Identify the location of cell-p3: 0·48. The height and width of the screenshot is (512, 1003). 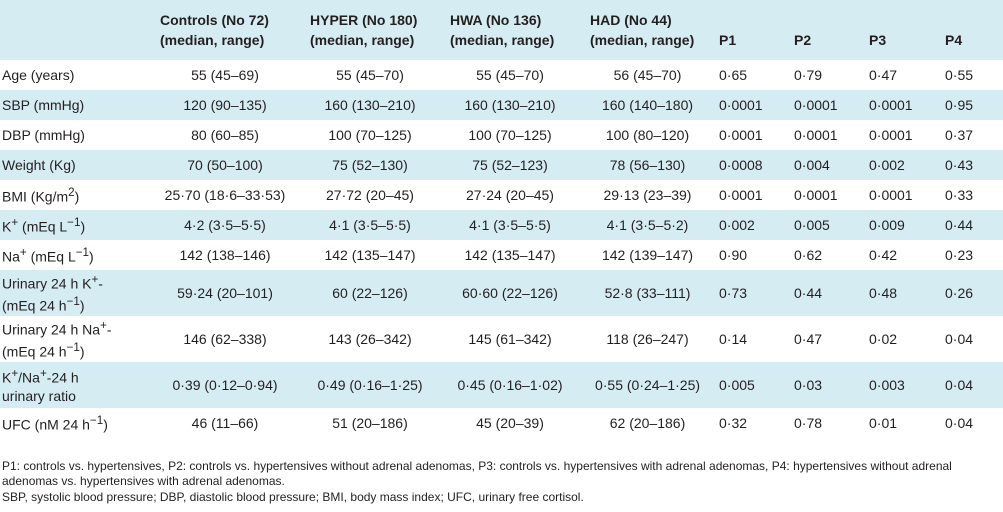
(883, 293).